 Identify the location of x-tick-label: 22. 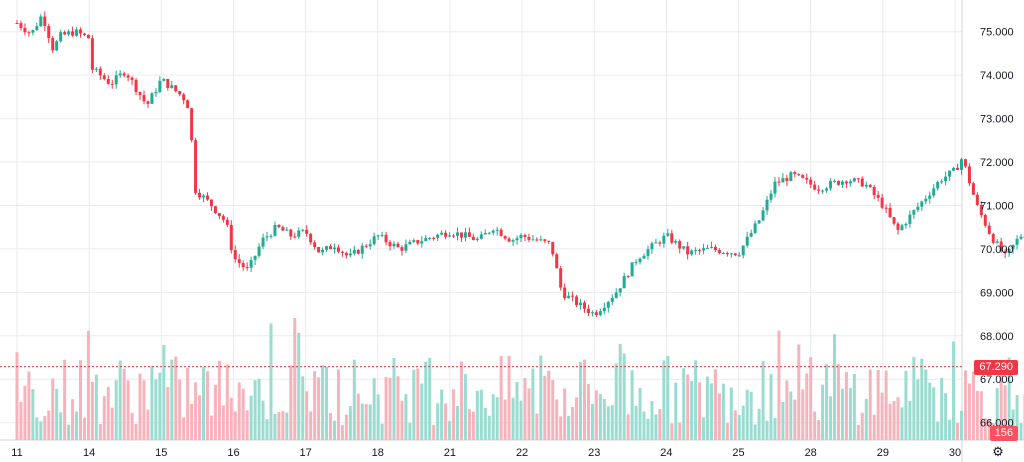
(522, 453).